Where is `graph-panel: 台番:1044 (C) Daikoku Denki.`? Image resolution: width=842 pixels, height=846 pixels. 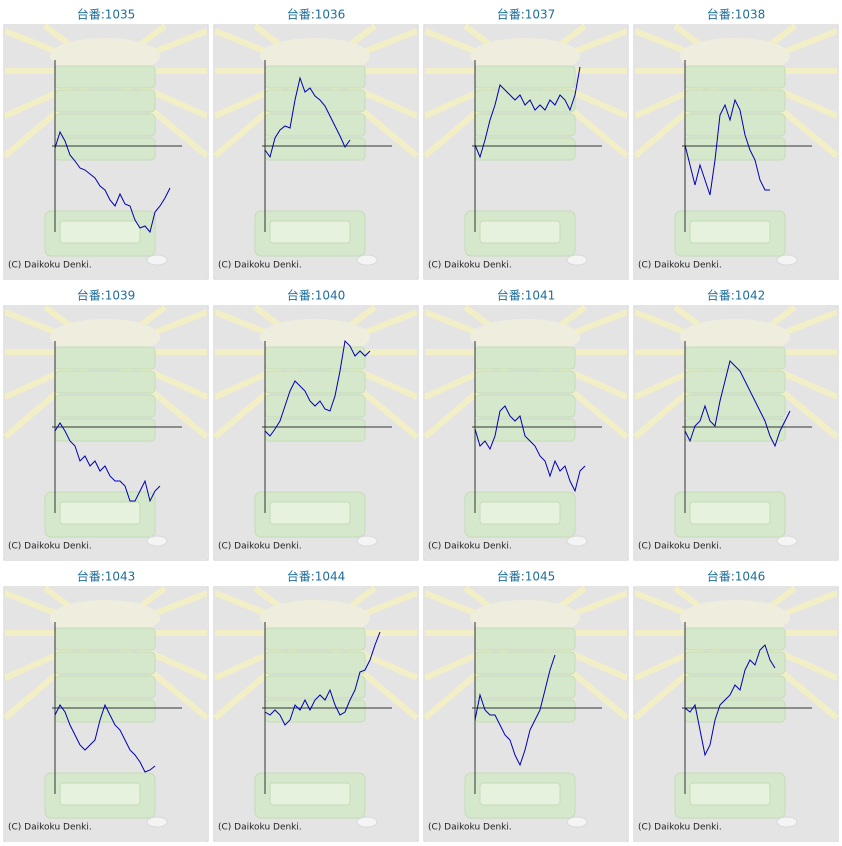
graph-panel: 台番:1044 (C) Daikoku Denki. is located at coordinates (316, 705).